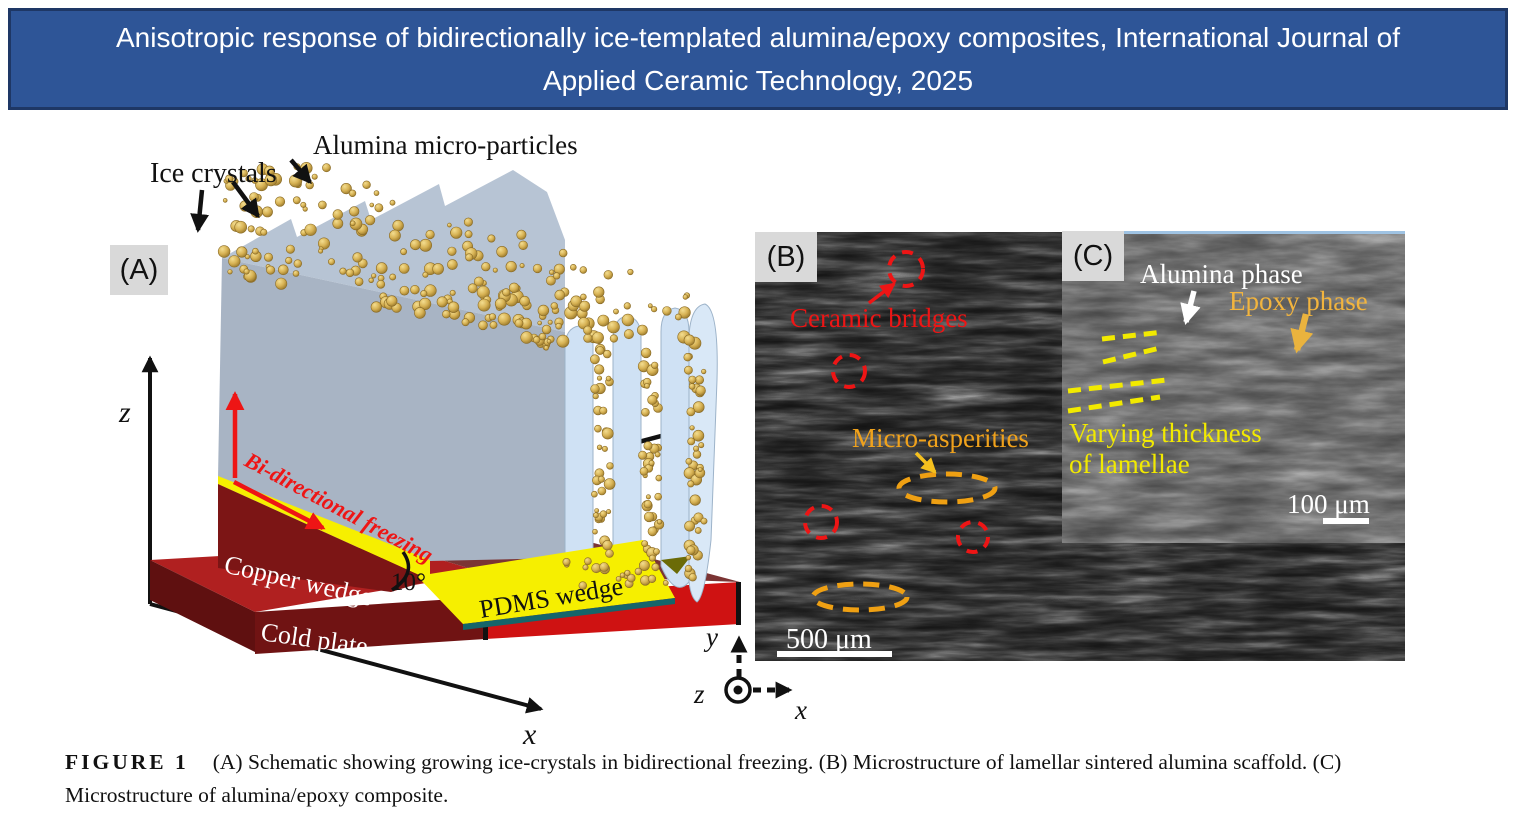 Image resolution: width=1516 pixels, height=813 pixels. Describe the element at coordinates (213, 173) in the screenshot. I see `ice-crystals-label: Ice crystals` at that location.